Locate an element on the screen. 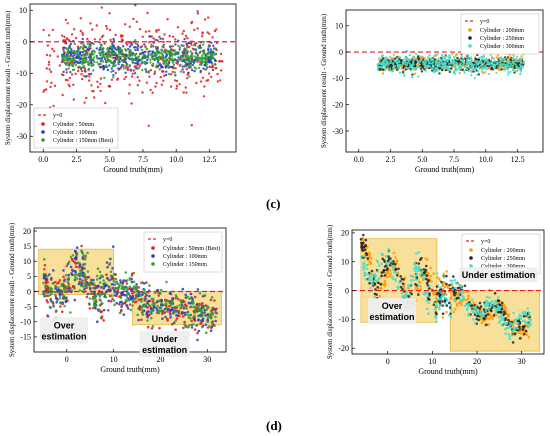  points-layer is located at coordinates (451, 62).